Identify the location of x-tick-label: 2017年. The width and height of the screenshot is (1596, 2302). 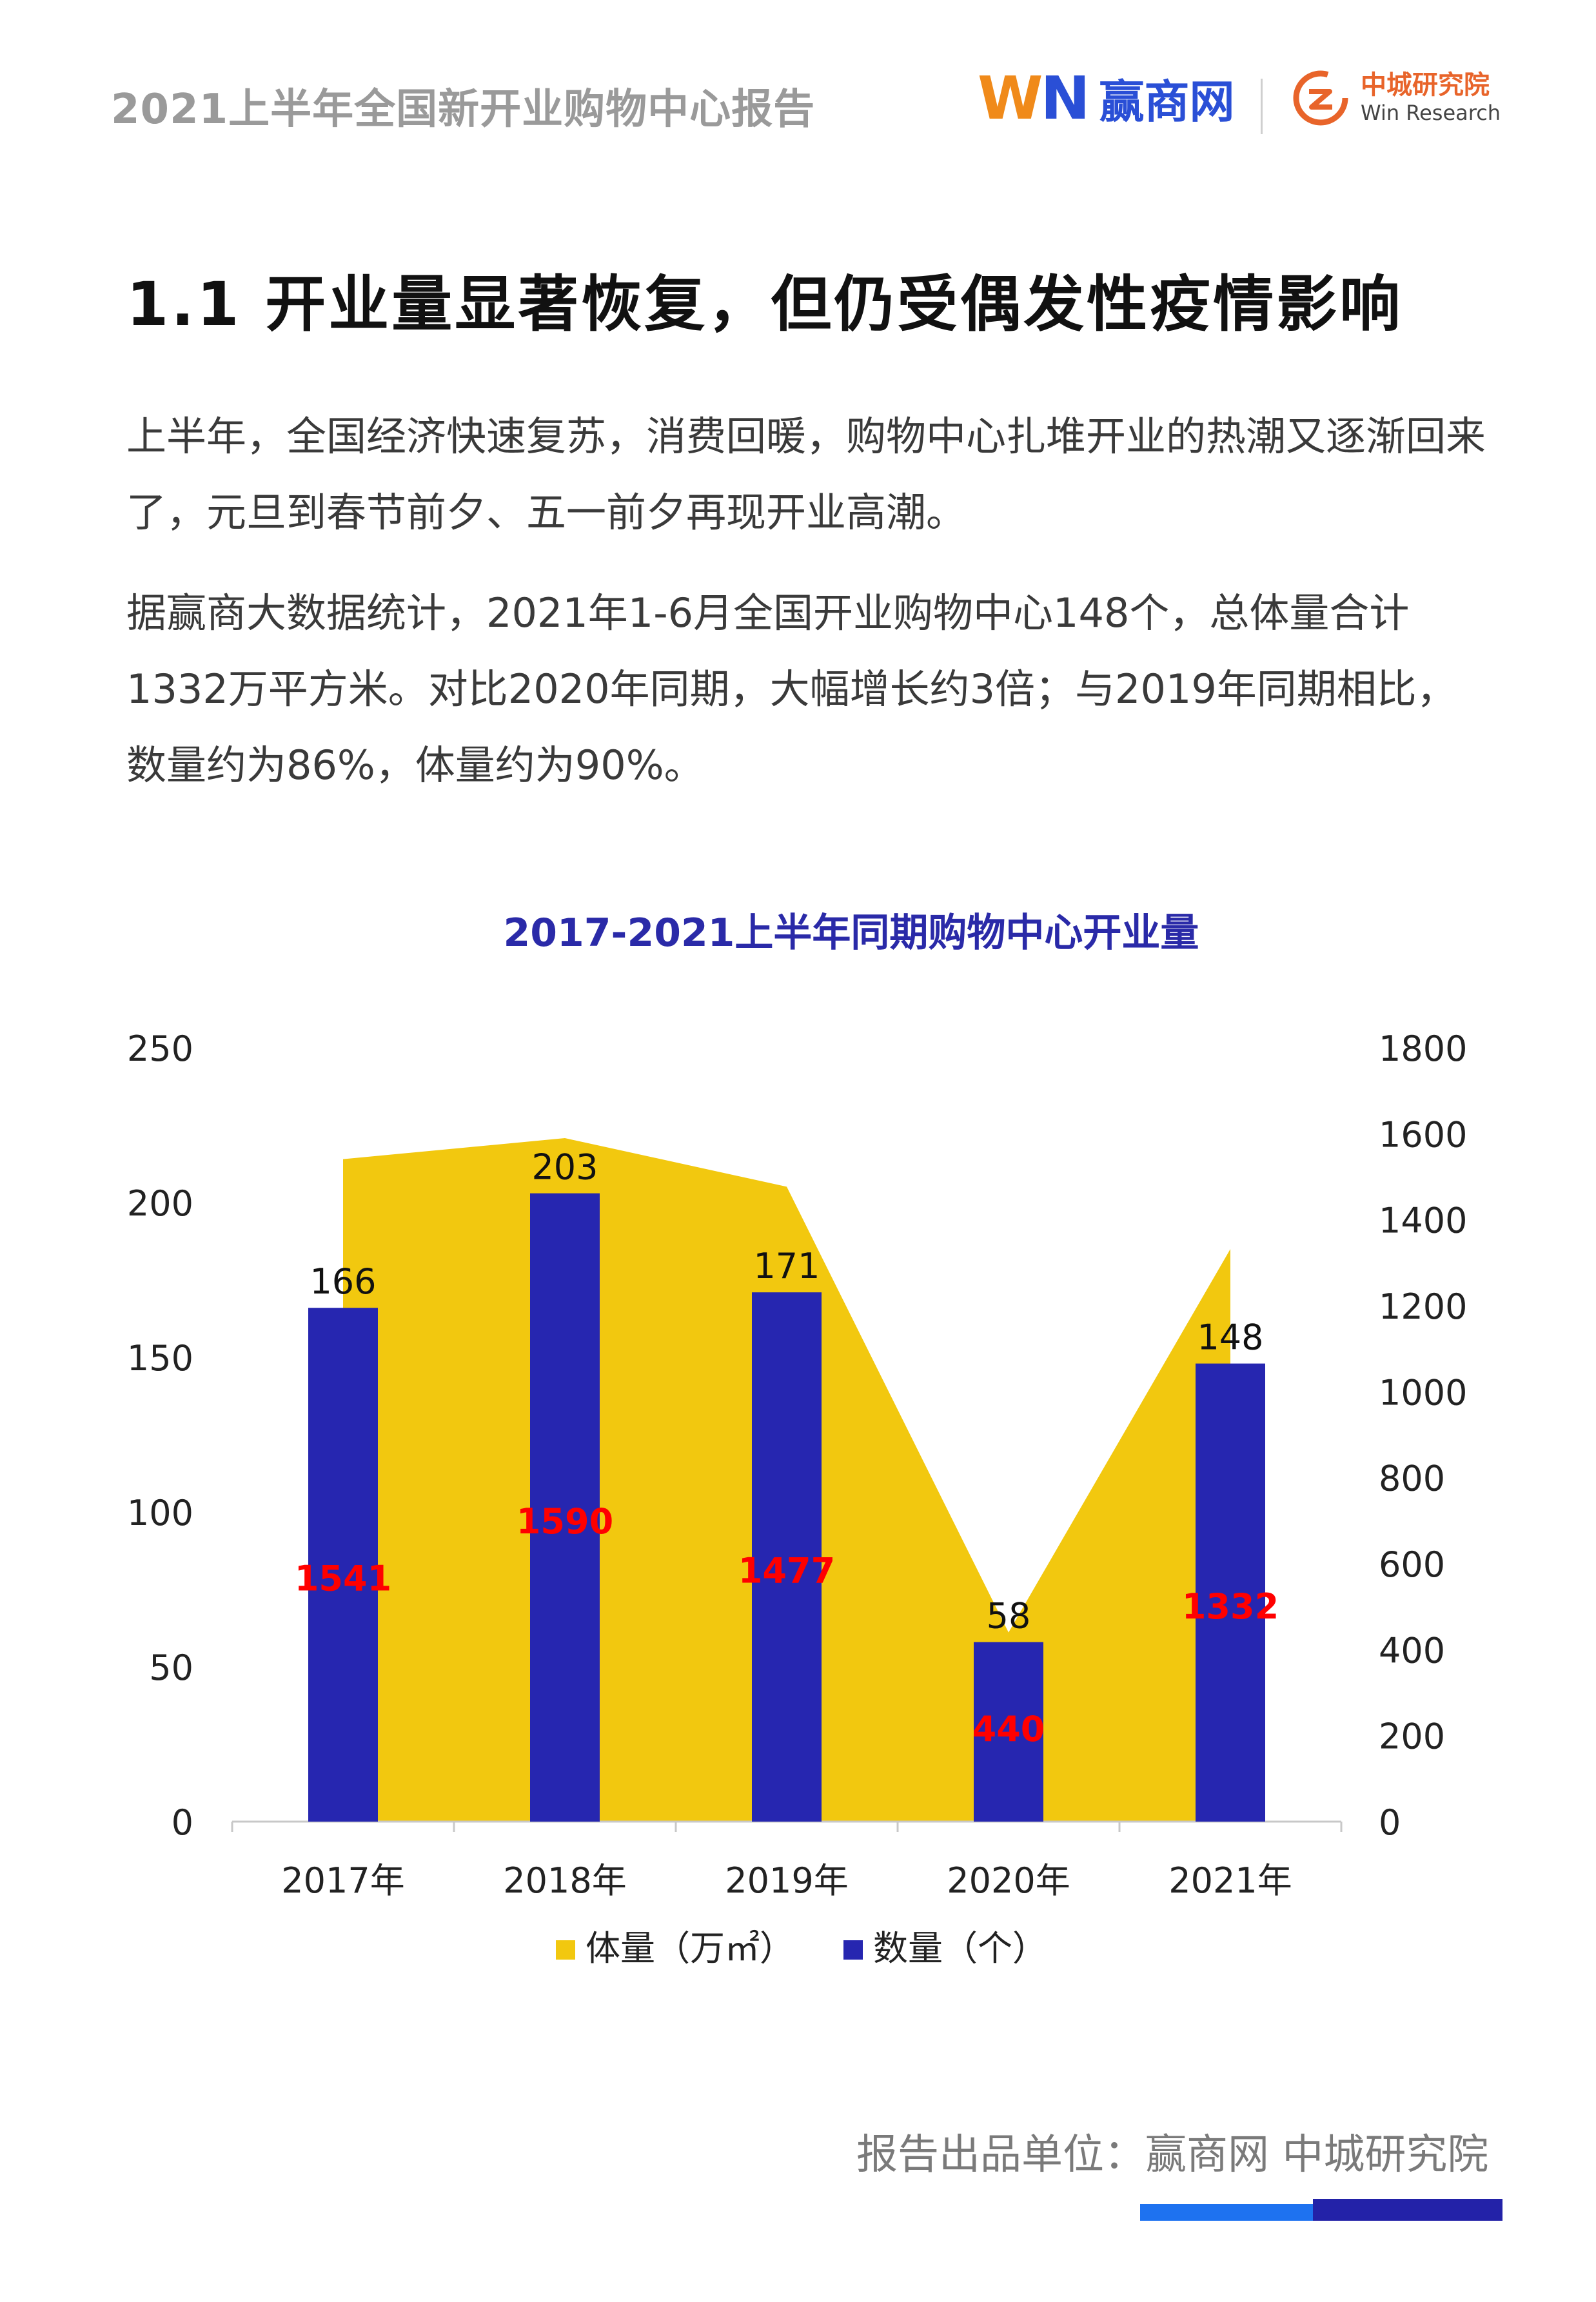
(342, 1881).